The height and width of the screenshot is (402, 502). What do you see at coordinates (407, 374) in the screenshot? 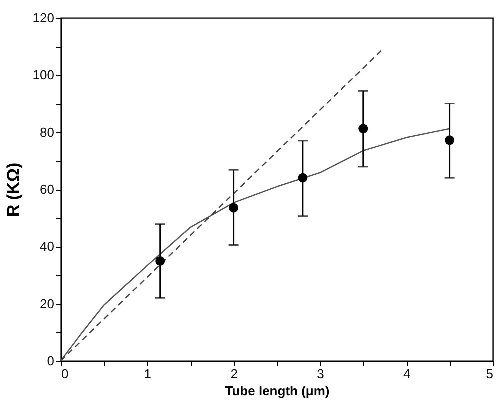
I see `x-tick-label: 4` at bounding box center [407, 374].